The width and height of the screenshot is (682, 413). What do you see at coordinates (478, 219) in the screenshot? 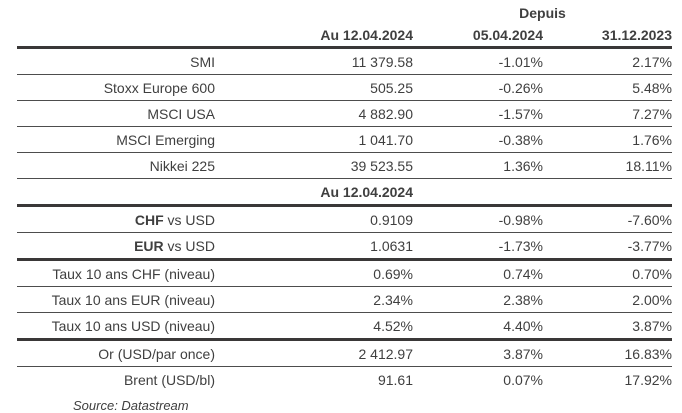
I see `row-chg1: -0.98%` at bounding box center [478, 219].